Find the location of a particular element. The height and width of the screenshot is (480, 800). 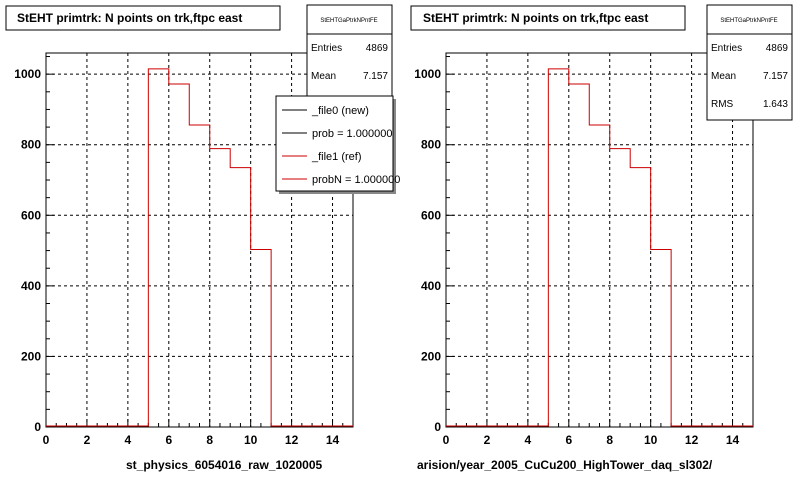

right-stats-entries-value: 4869 is located at coordinates (777, 48).